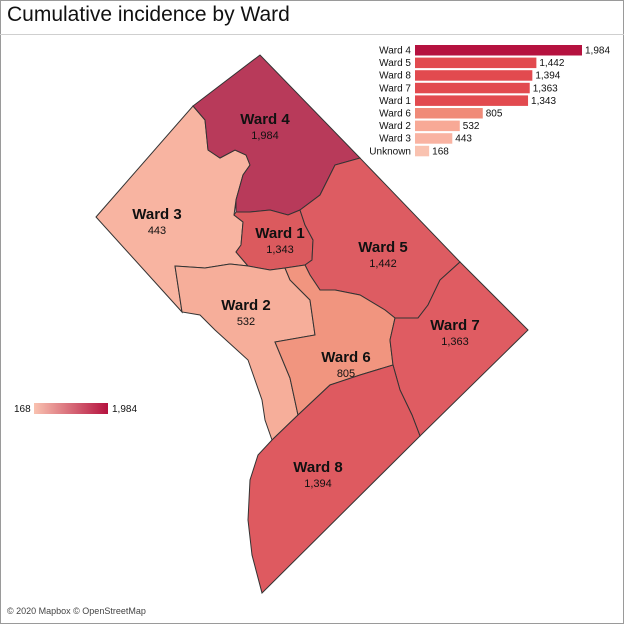 The height and width of the screenshot is (624, 624). Describe the element at coordinates (390, 151) in the screenshot. I see `bar-category-label: Unknown` at that location.